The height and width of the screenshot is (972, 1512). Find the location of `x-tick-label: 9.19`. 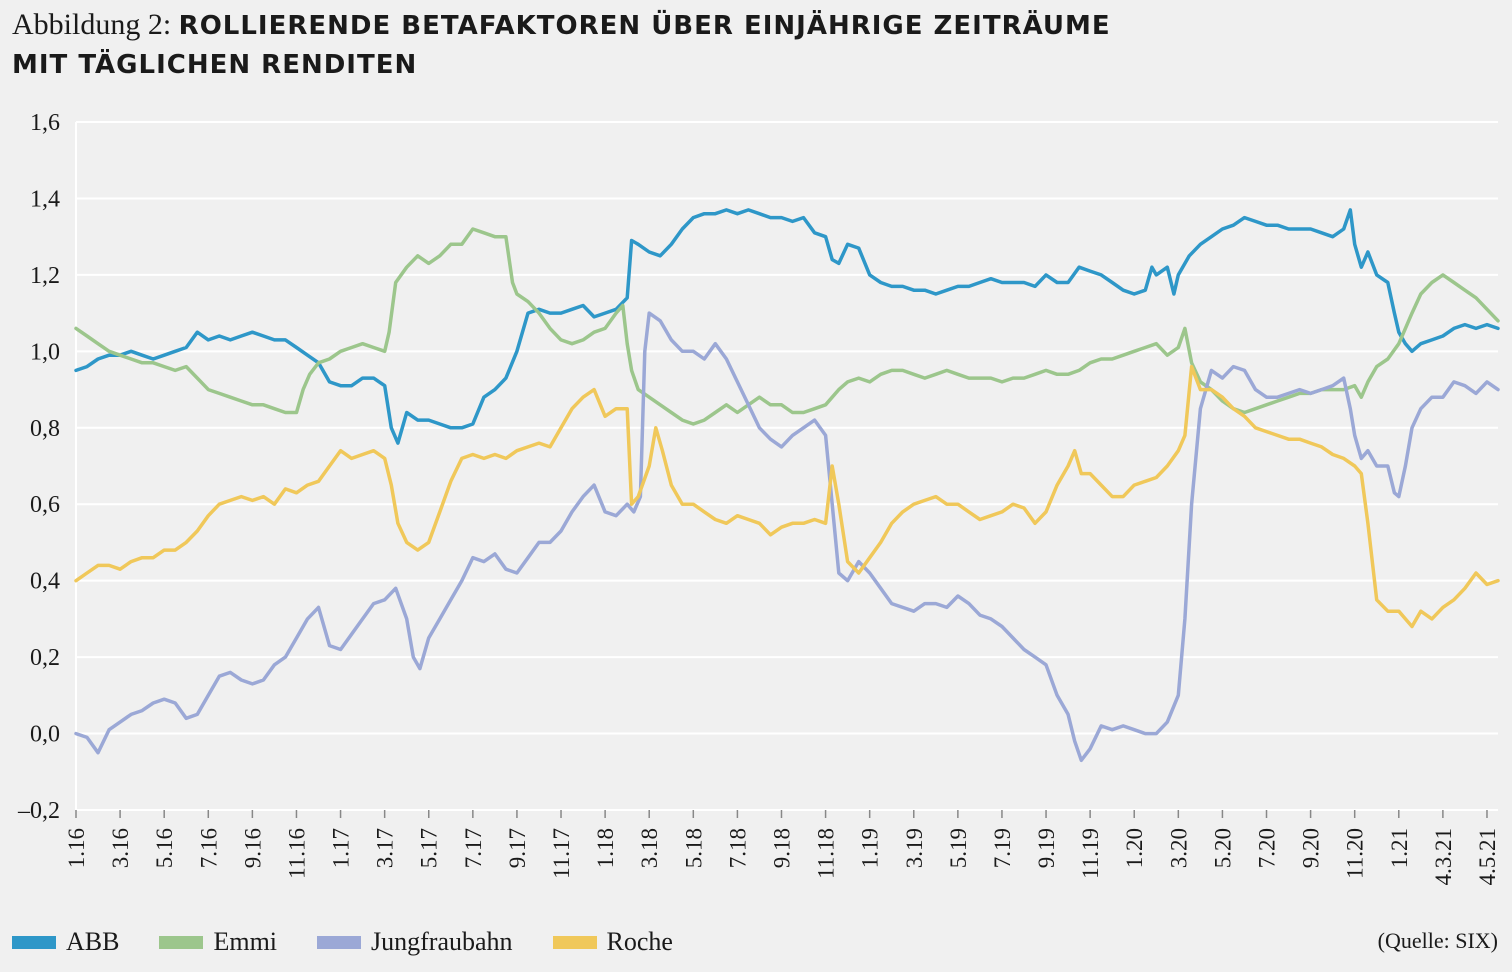

x-tick-label: 9.19 is located at coordinates (1046, 848).